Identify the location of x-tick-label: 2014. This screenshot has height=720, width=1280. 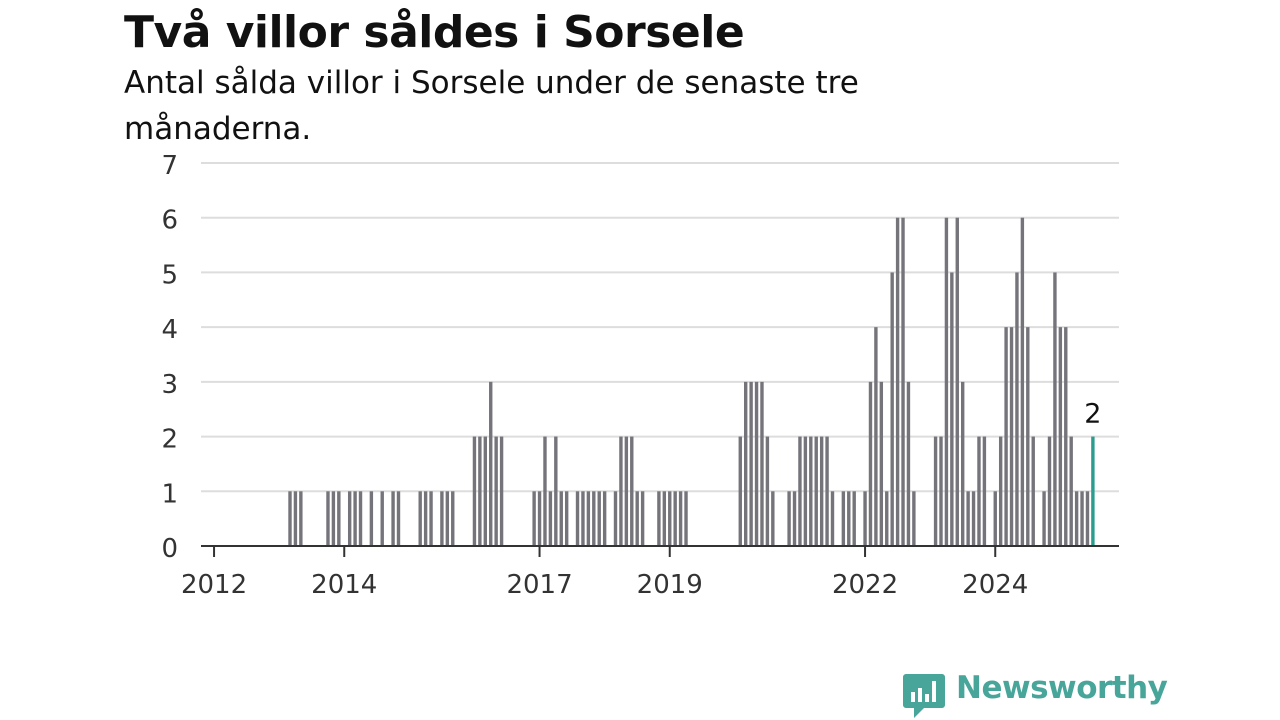
(344, 585).